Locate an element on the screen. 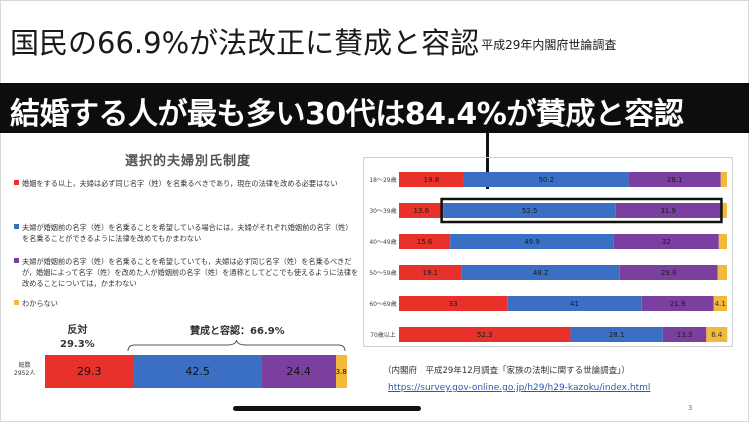 The image size is (749, 422). age-bar-value-label: 41 is located at coordinates (574, 304).